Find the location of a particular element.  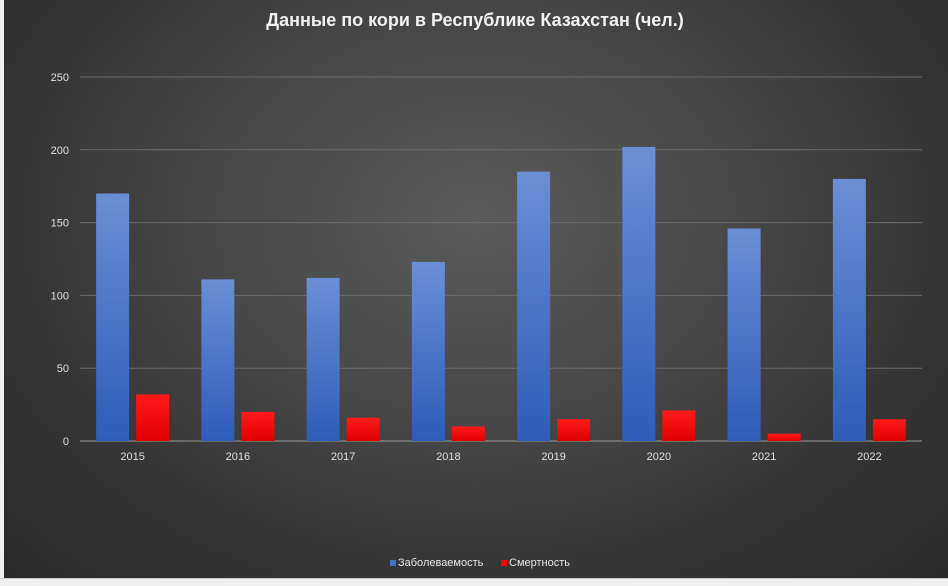

x-tick-label: 2022 is located at coordinates (869, 457).